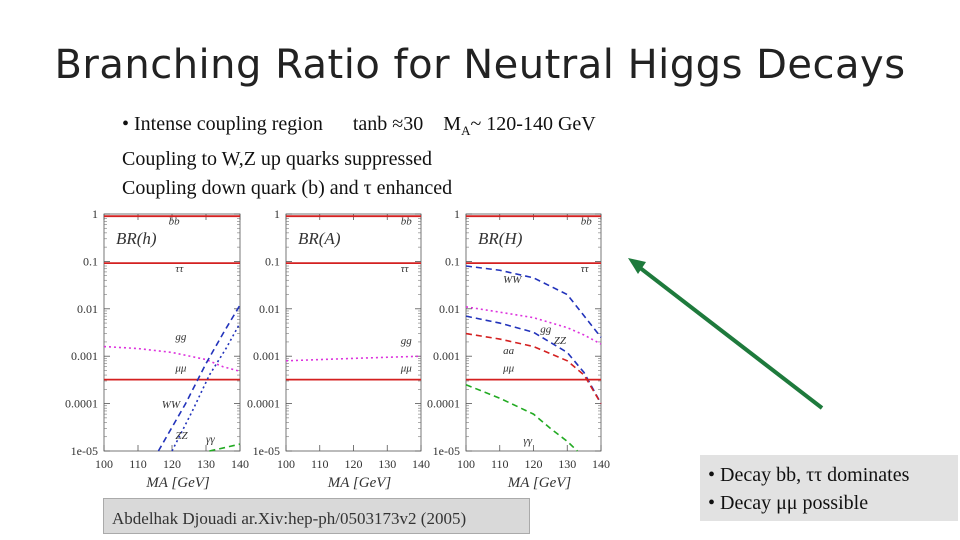  Describe the element at coordinates (452, 124) in the screenshot. I see `ma-symbol: M` at that location.